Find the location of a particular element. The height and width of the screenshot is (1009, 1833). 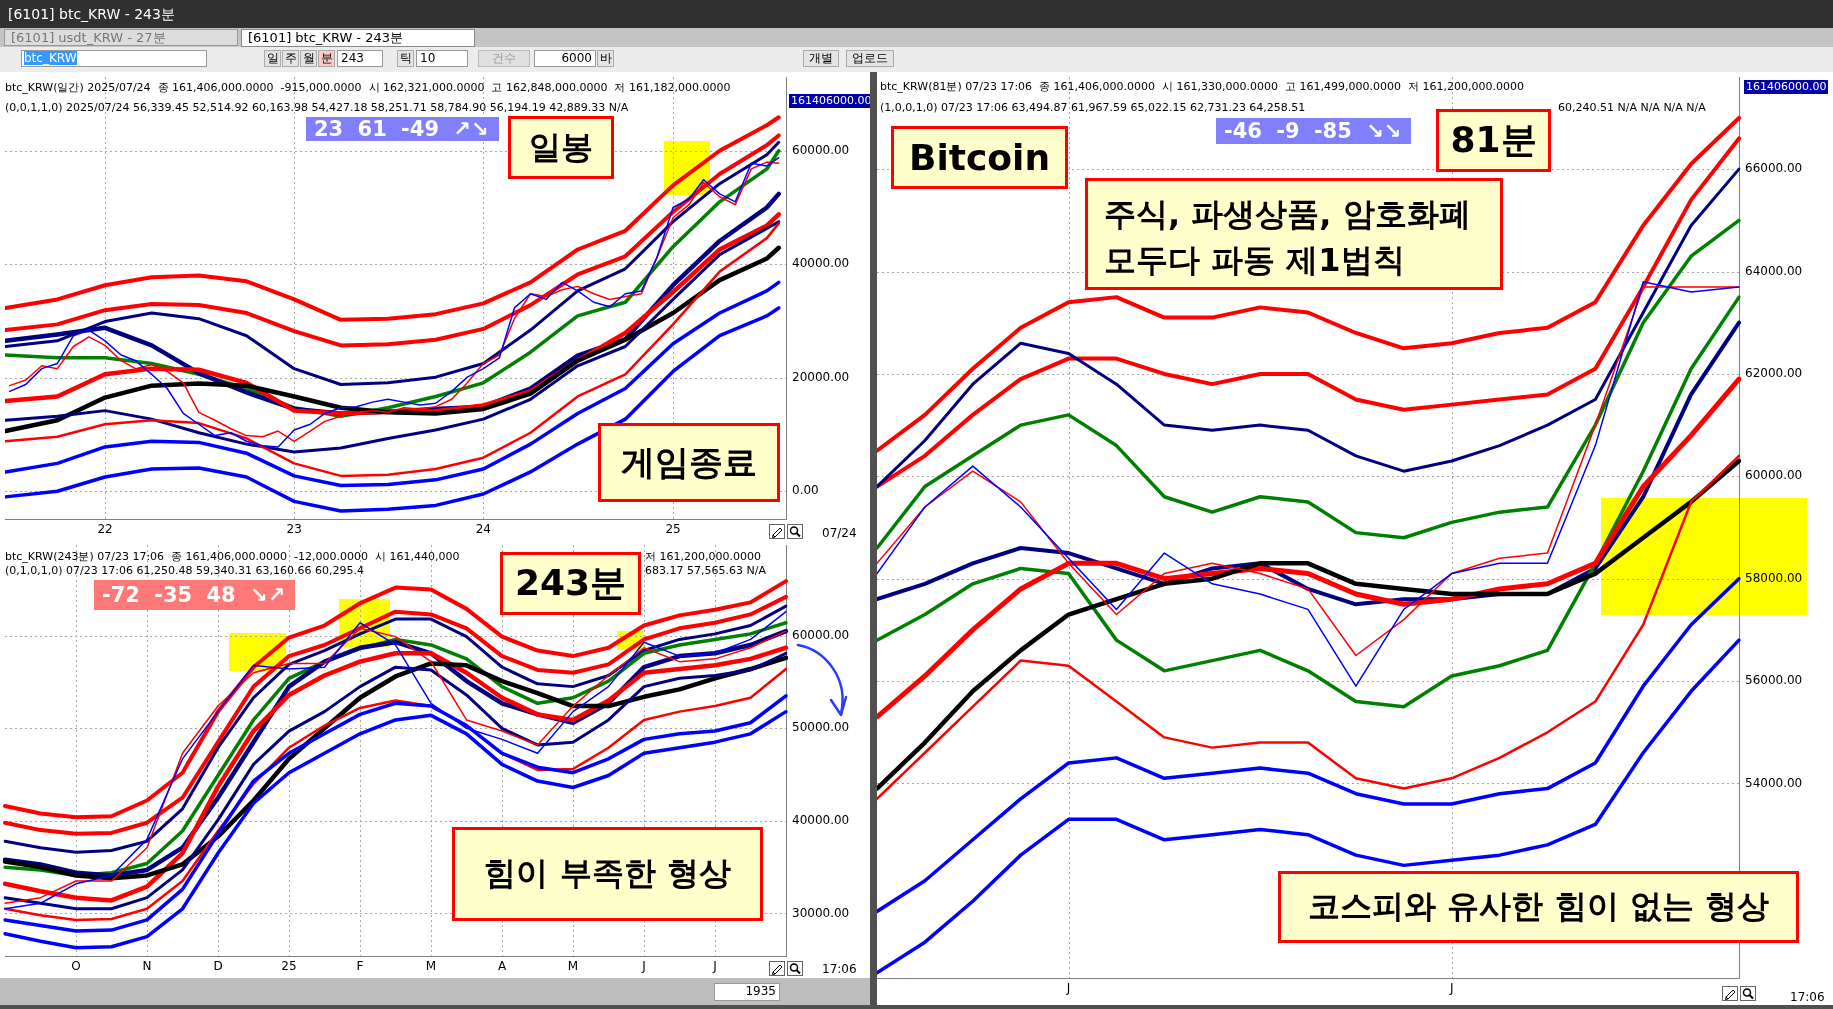

annotation: 일봉 is located at coordinates (561, 147).